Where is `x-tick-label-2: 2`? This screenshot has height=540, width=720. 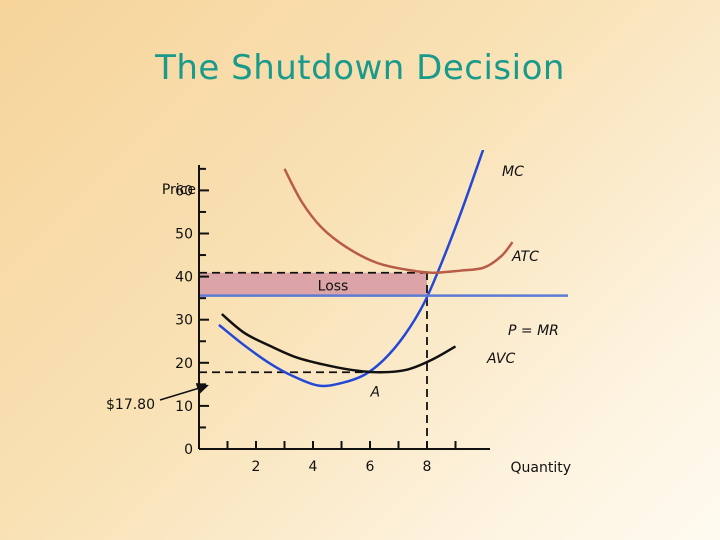 x-tick-label-2: 2 is located at coordinates (256, 467).